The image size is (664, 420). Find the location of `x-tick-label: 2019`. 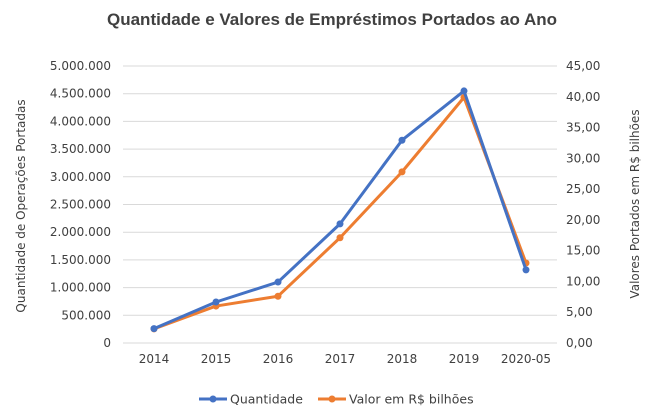

x-tick-label: 2019 is located at coordinates (464, 359).